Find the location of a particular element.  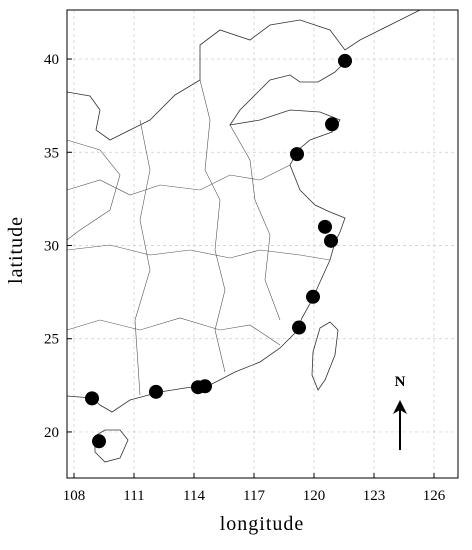

y-tick-label: 35 is located at coordinates (51, 153).